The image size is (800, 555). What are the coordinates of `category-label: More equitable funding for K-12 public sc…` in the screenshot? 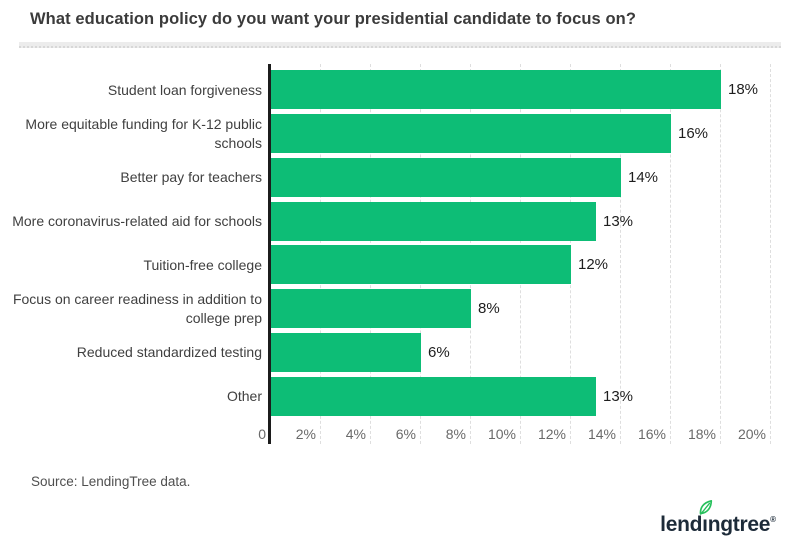 It's located at (131, 134).